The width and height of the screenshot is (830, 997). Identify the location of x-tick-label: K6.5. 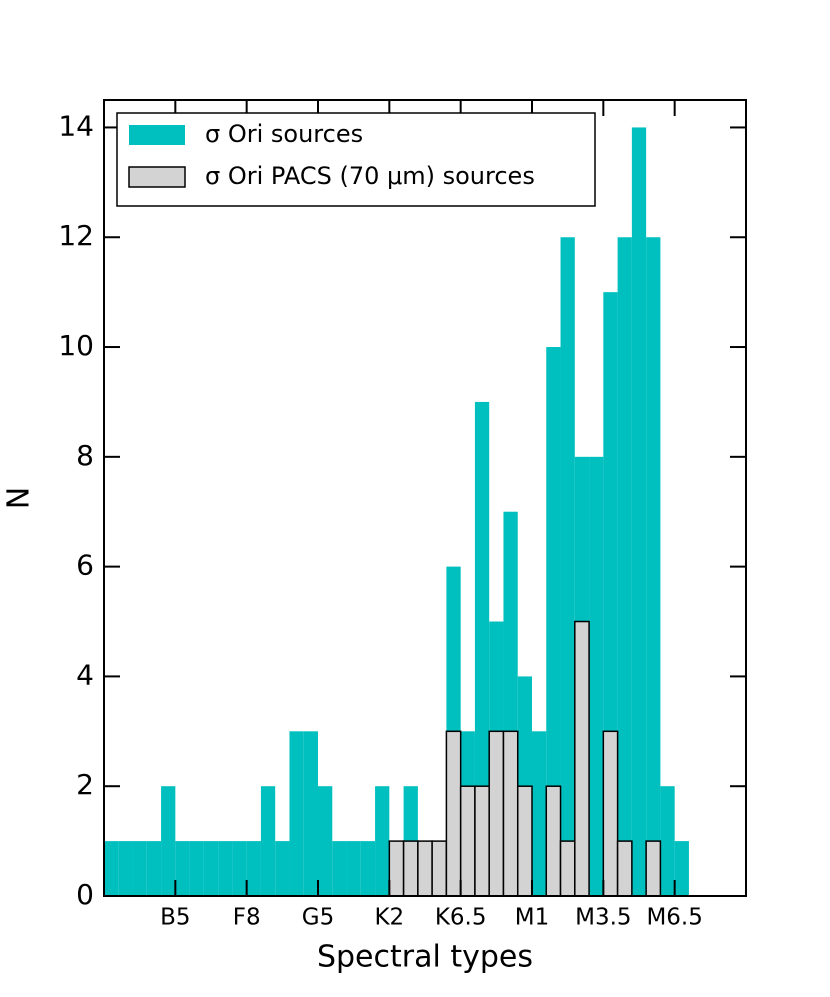
(461, 918).